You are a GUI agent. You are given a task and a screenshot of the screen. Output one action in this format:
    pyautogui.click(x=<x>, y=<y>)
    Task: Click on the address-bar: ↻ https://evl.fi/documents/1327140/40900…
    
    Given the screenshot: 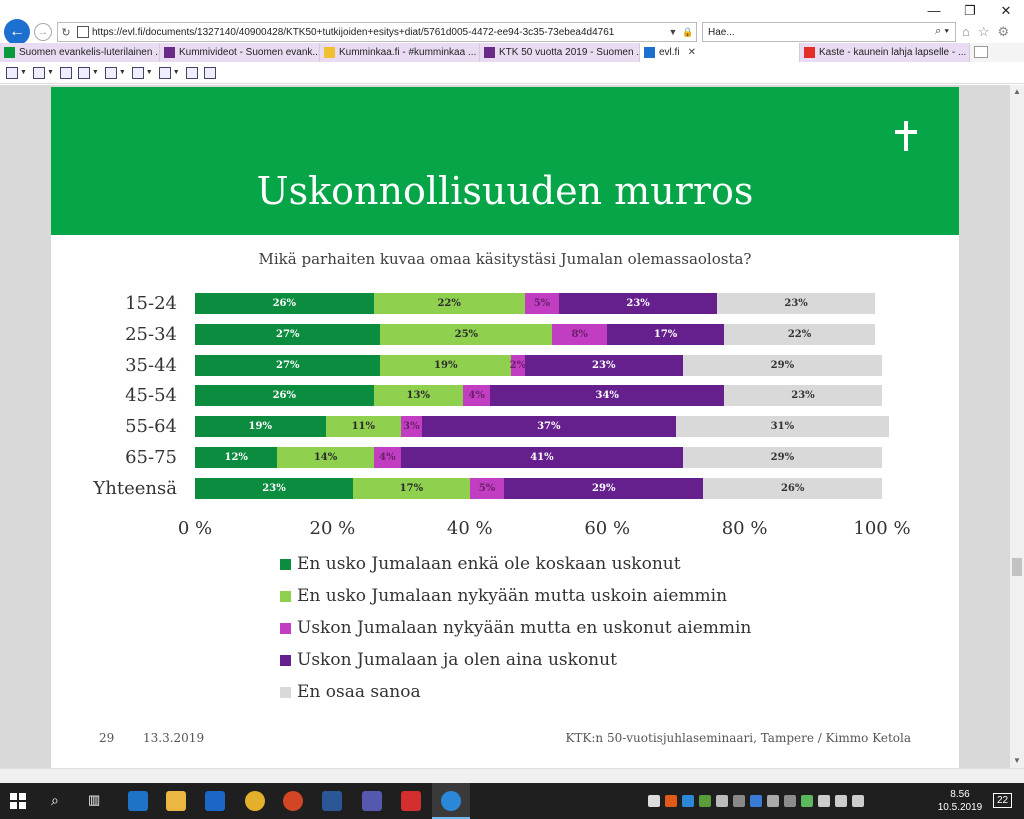 What is the action you would take?
    pyautogui.click(x=377, y=32)
    